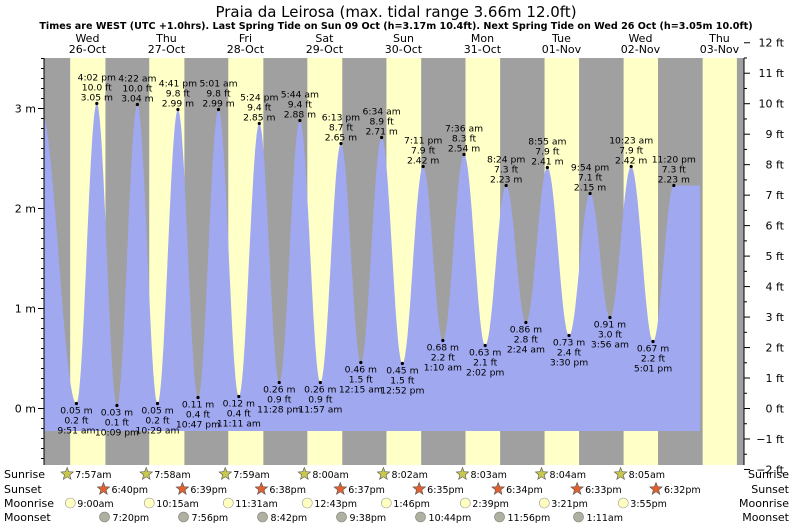  Describe the element at coordinates (129, 490) in the screenshot. I see `sunset-time: 6:40pm` at that location.